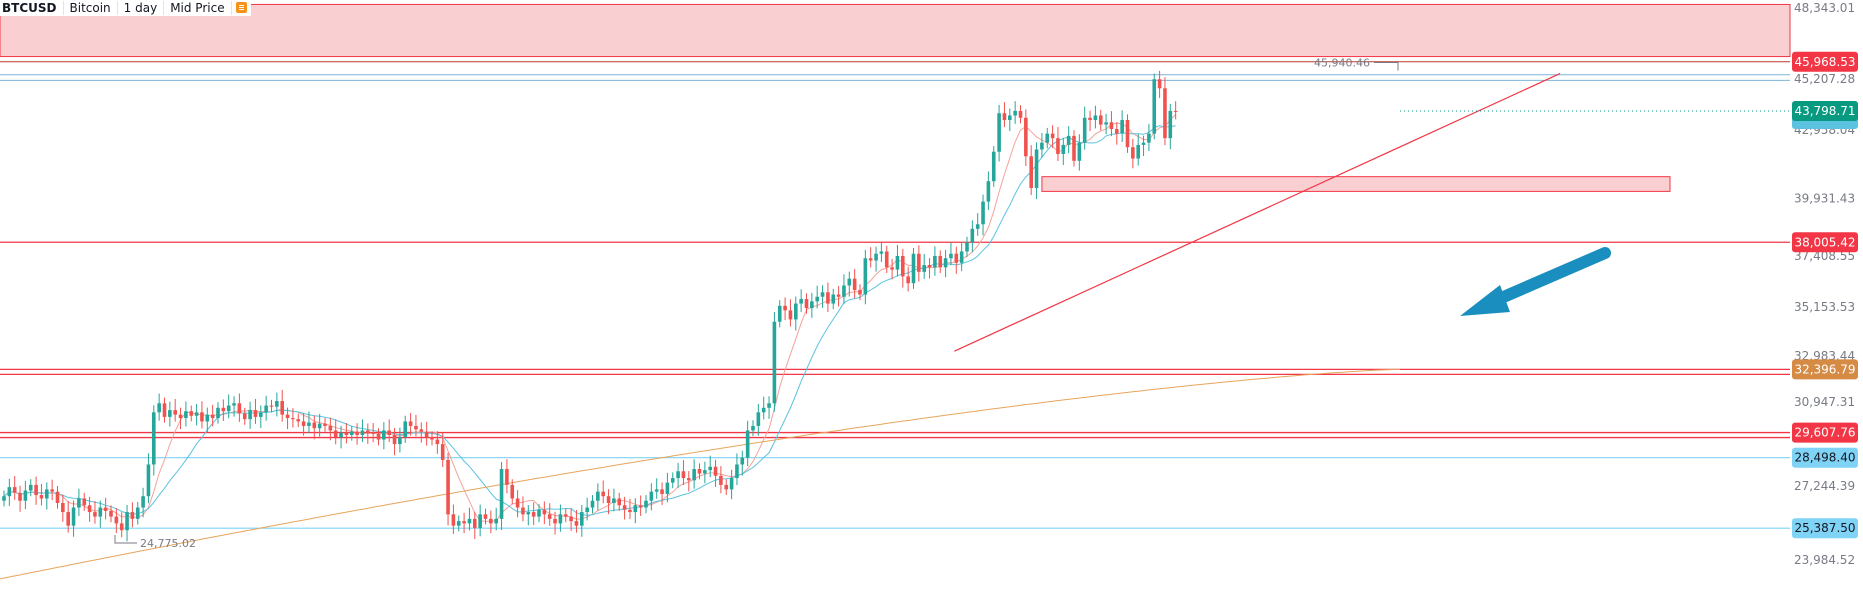 Image resolution: width=1863 pixels, height=595 pixels. Describe the element at coordinates (1824, 402) in the screenshot. I see `y-axis-tick: 30,947.31` at that location.